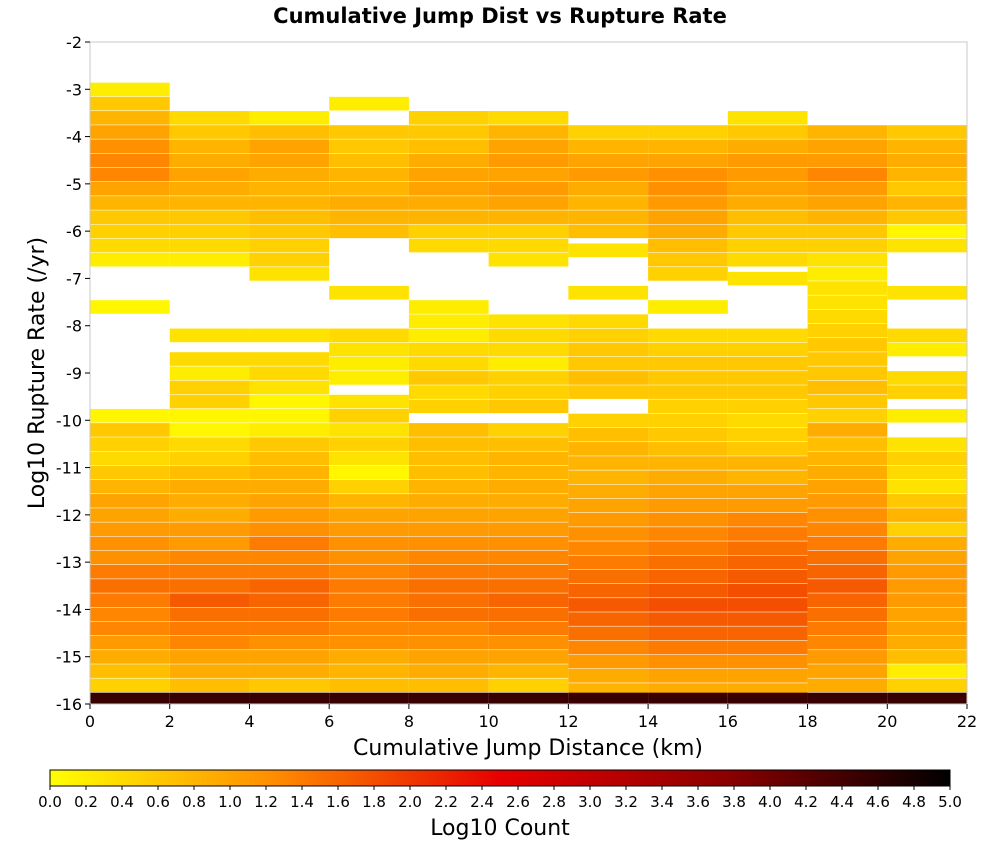  Describe the element at coordinates (69, 420) in the screenshot. I see `y-tick-label: -10` at that location.